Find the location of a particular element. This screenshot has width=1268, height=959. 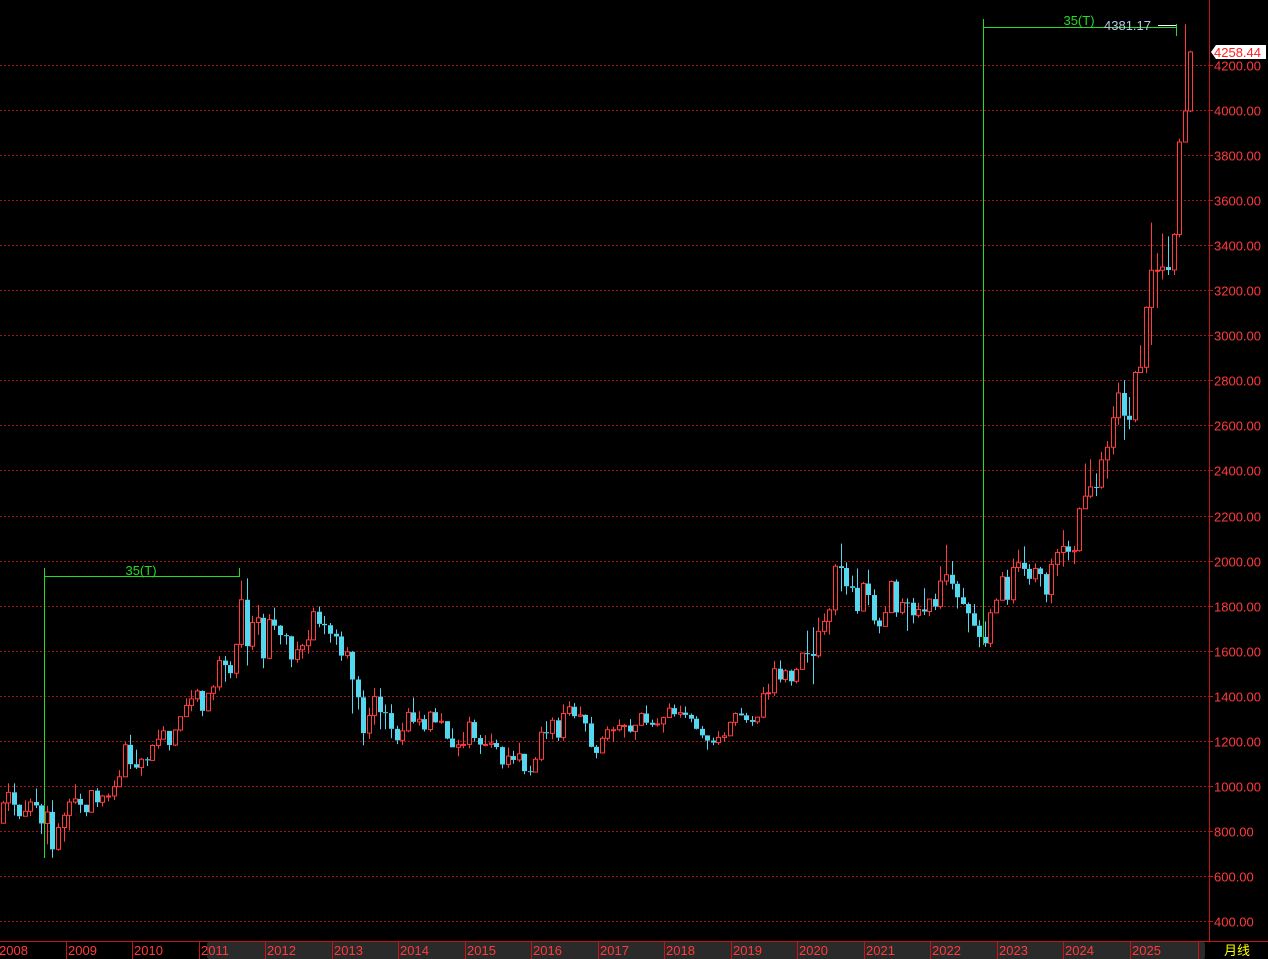

y-tick-label: 1000.00 is located at coordinates (1237, 787).